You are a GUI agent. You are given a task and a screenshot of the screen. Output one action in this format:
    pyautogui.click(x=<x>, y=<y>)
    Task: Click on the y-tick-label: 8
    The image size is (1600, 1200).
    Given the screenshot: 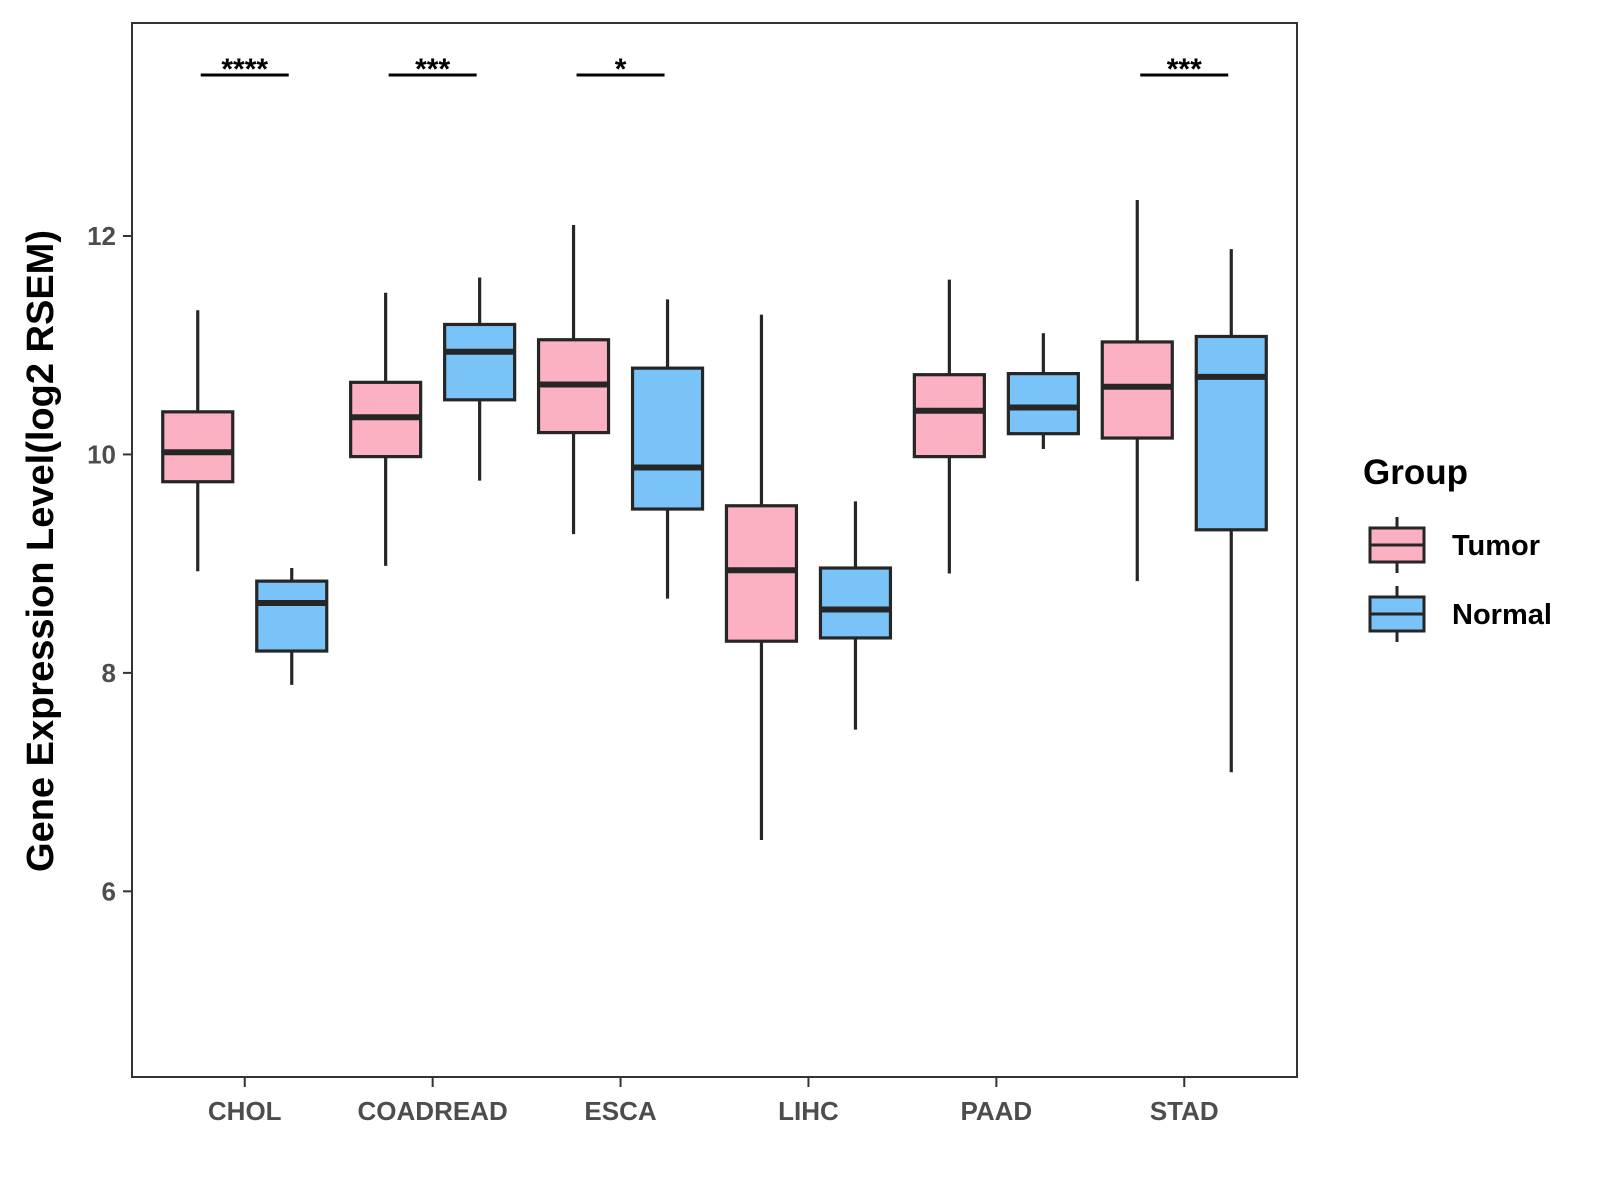 What is the action you would take?
    pyautogui.click(x=109, y=673)
    